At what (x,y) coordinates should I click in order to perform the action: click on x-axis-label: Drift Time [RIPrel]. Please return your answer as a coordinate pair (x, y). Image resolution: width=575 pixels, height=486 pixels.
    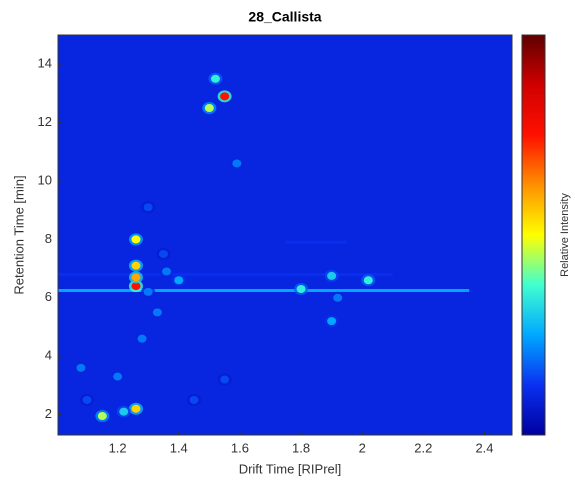
    Looking at the image, I should click on (290, 468).